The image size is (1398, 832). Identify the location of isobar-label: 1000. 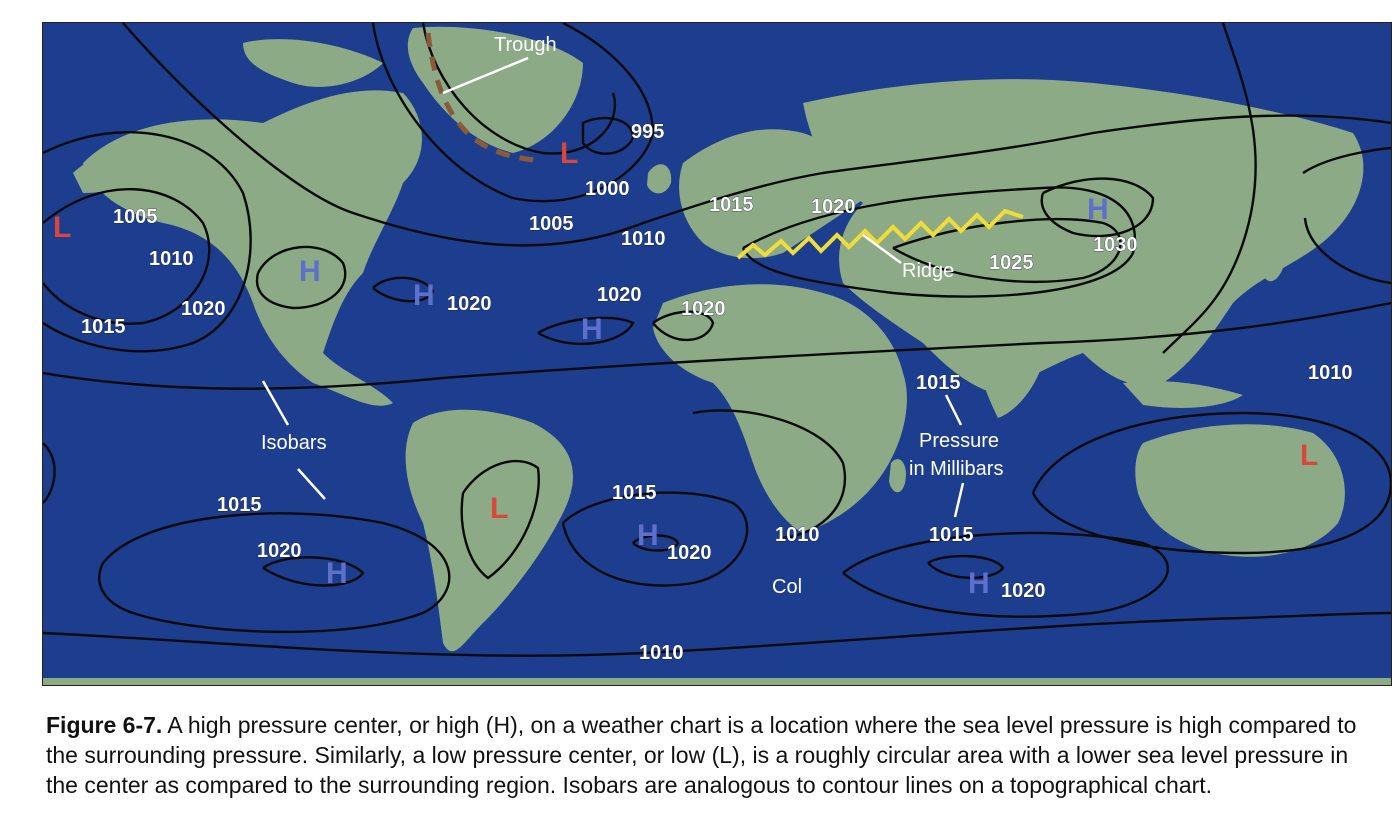
(607, 189).